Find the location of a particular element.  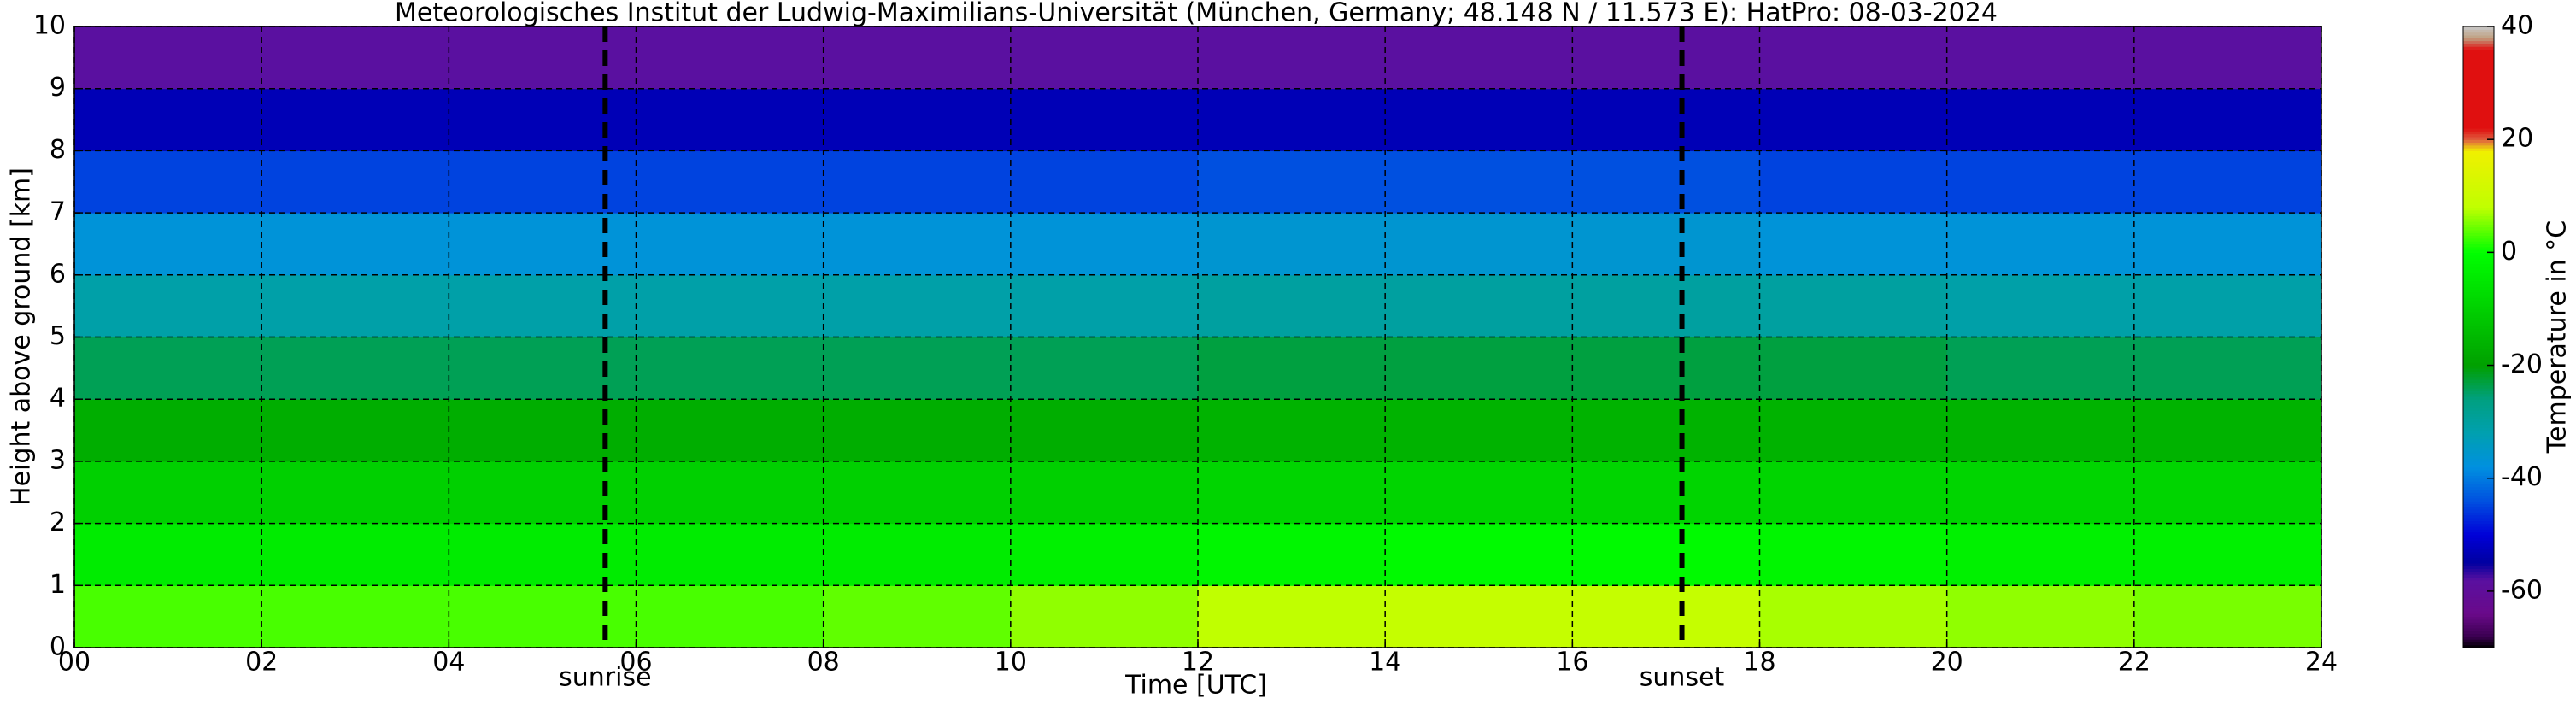

y-tick-label: 2 is located at coordinates (58, 522).